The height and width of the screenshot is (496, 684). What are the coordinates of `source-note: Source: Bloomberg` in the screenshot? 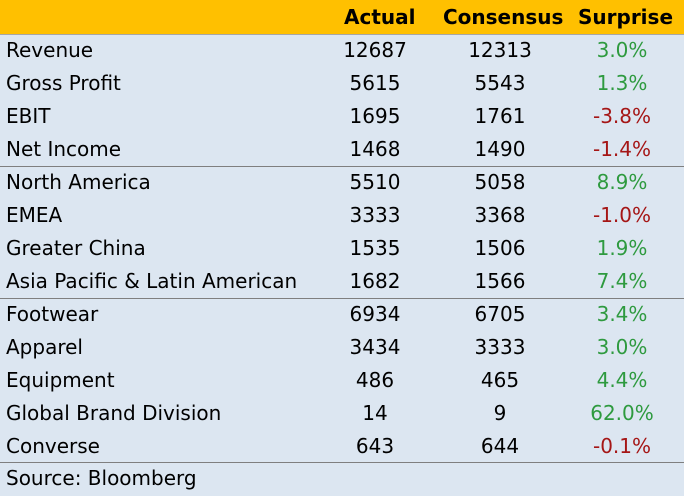 It's located at (101, 478).